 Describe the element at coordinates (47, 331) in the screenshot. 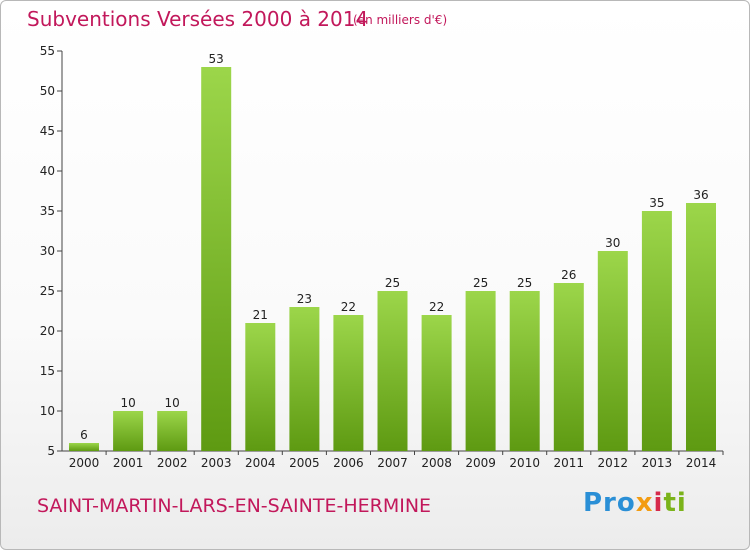

I see `y-tick-label: 20` at that location.